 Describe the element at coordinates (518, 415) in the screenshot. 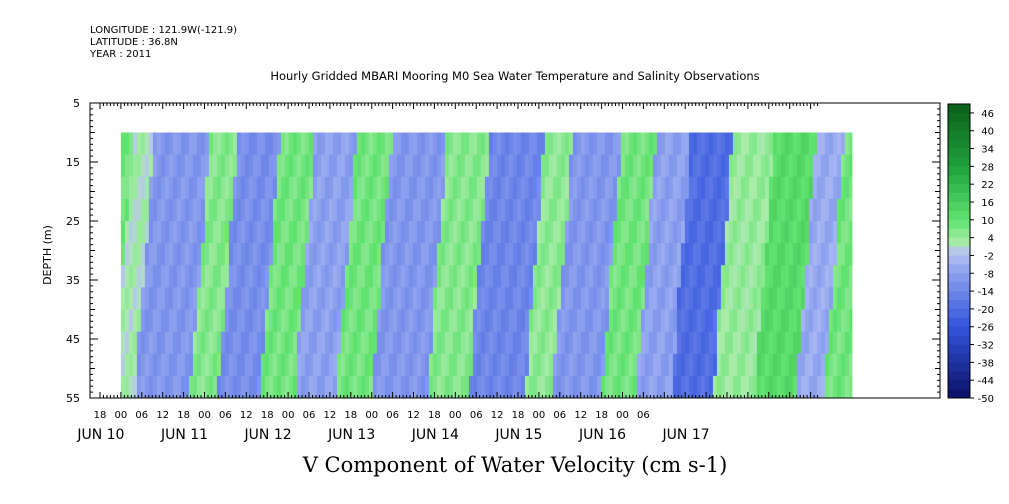

I see `x-hour-tick-label: 18` at that location.